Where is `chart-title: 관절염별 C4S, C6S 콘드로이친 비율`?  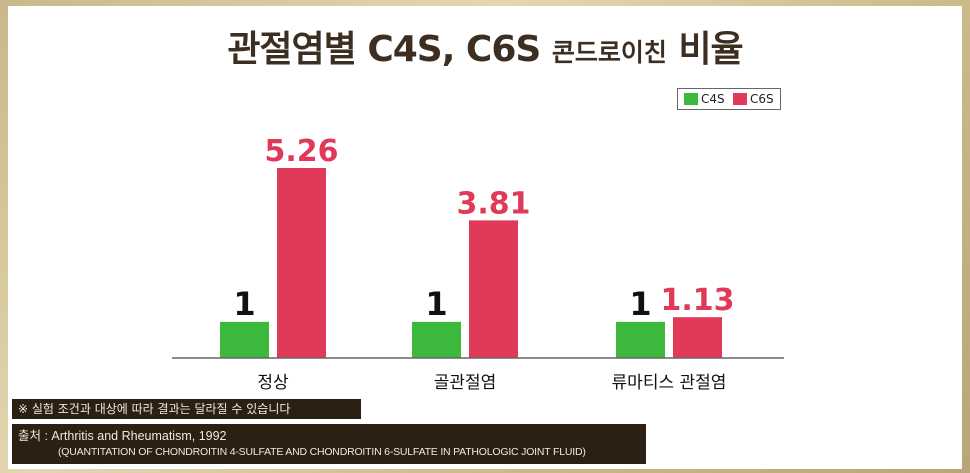 chart-title: 관절염별 C4S, C6S 콘드로이친 비율 is located at coordinates (485, 46).